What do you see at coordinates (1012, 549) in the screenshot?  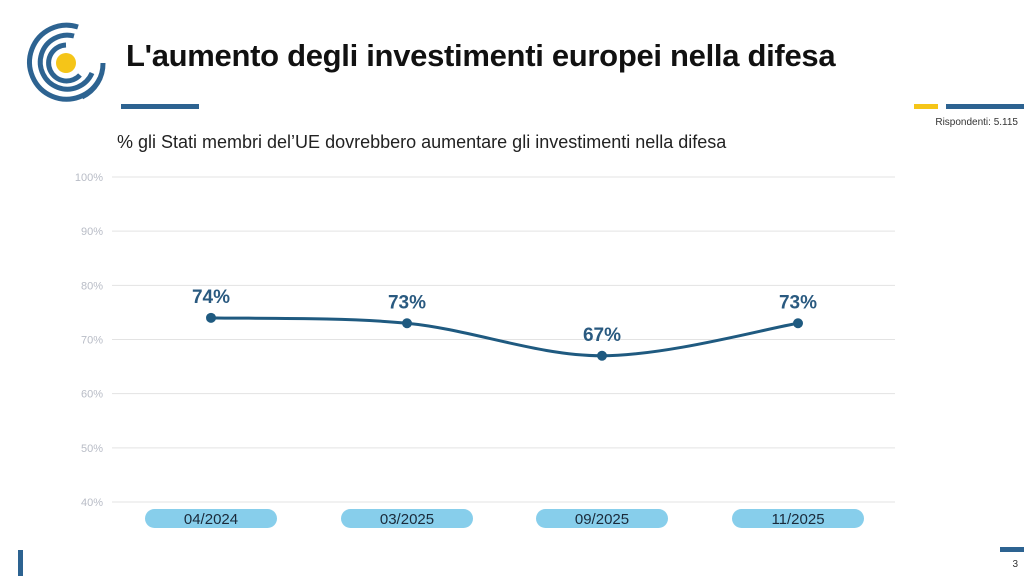 I see `corner-bar-right` at bounding box center [1012, 549].